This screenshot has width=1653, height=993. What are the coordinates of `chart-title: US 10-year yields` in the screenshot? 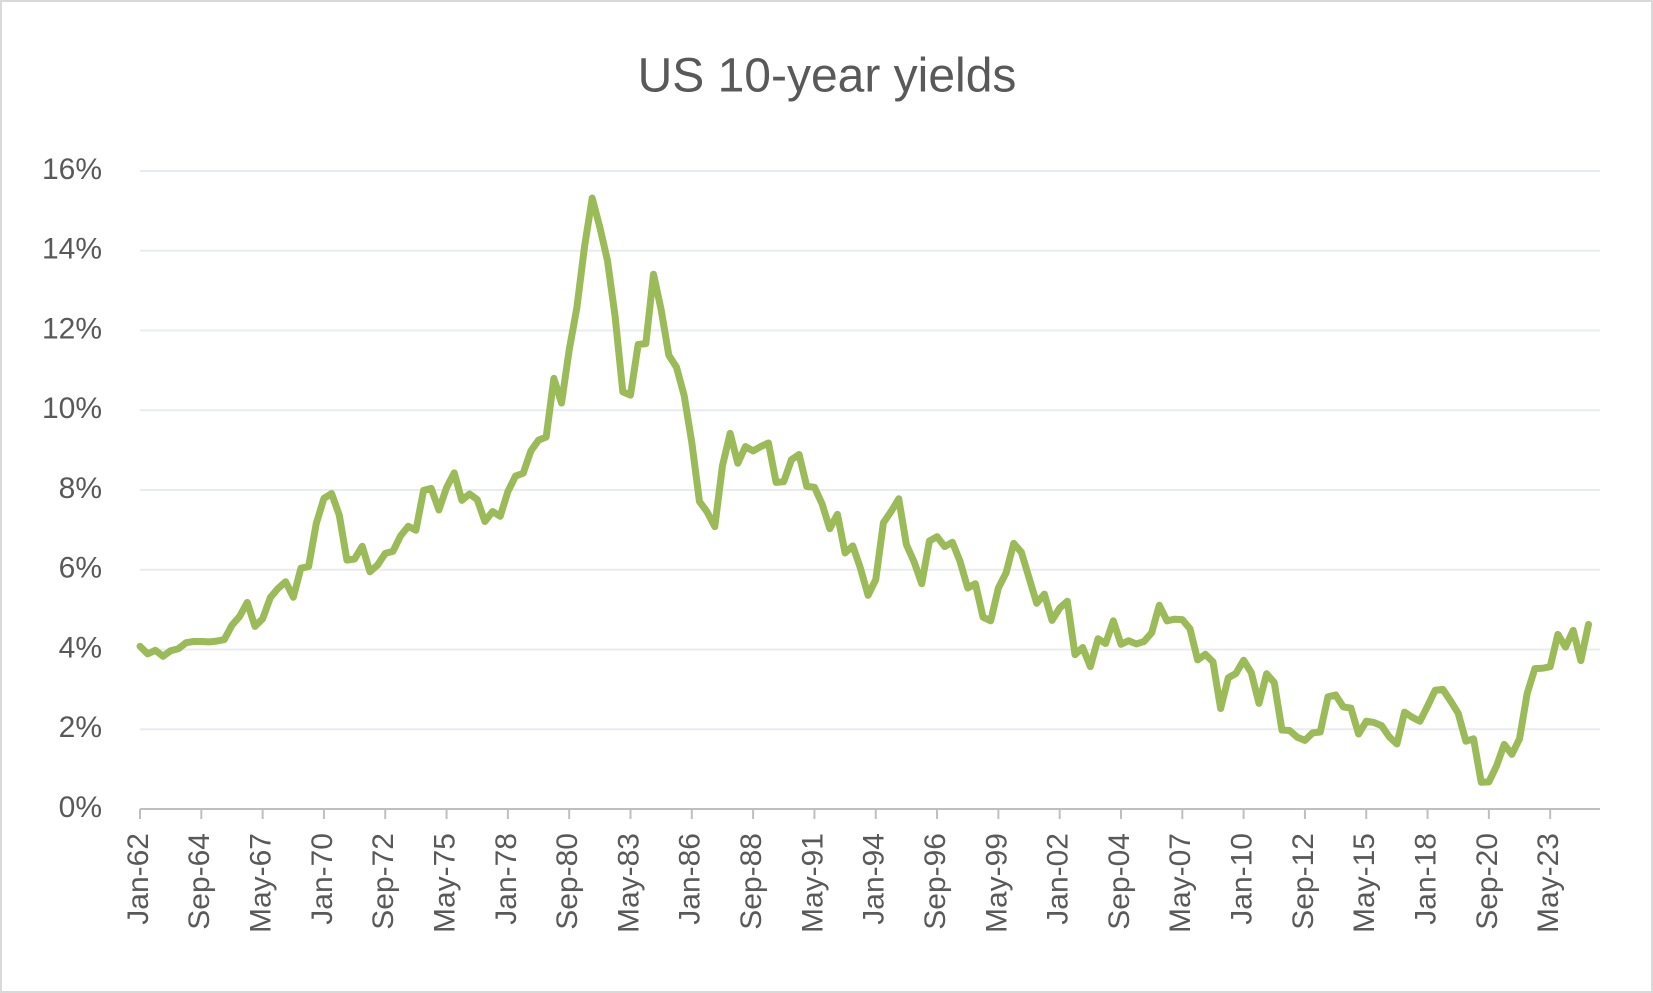 It's located at (827, 76).